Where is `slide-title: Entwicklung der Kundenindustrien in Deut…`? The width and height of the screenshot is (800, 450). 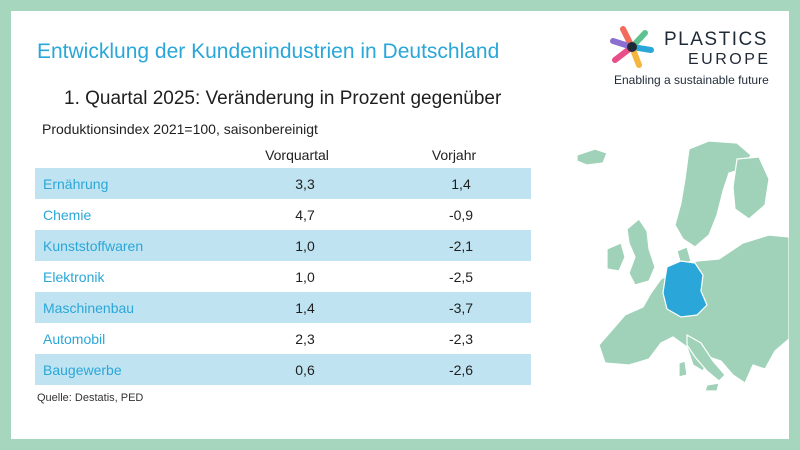
slide-title: Entwicklung der Kundenindustrien in Deut… is located at coordinates (268, 51).